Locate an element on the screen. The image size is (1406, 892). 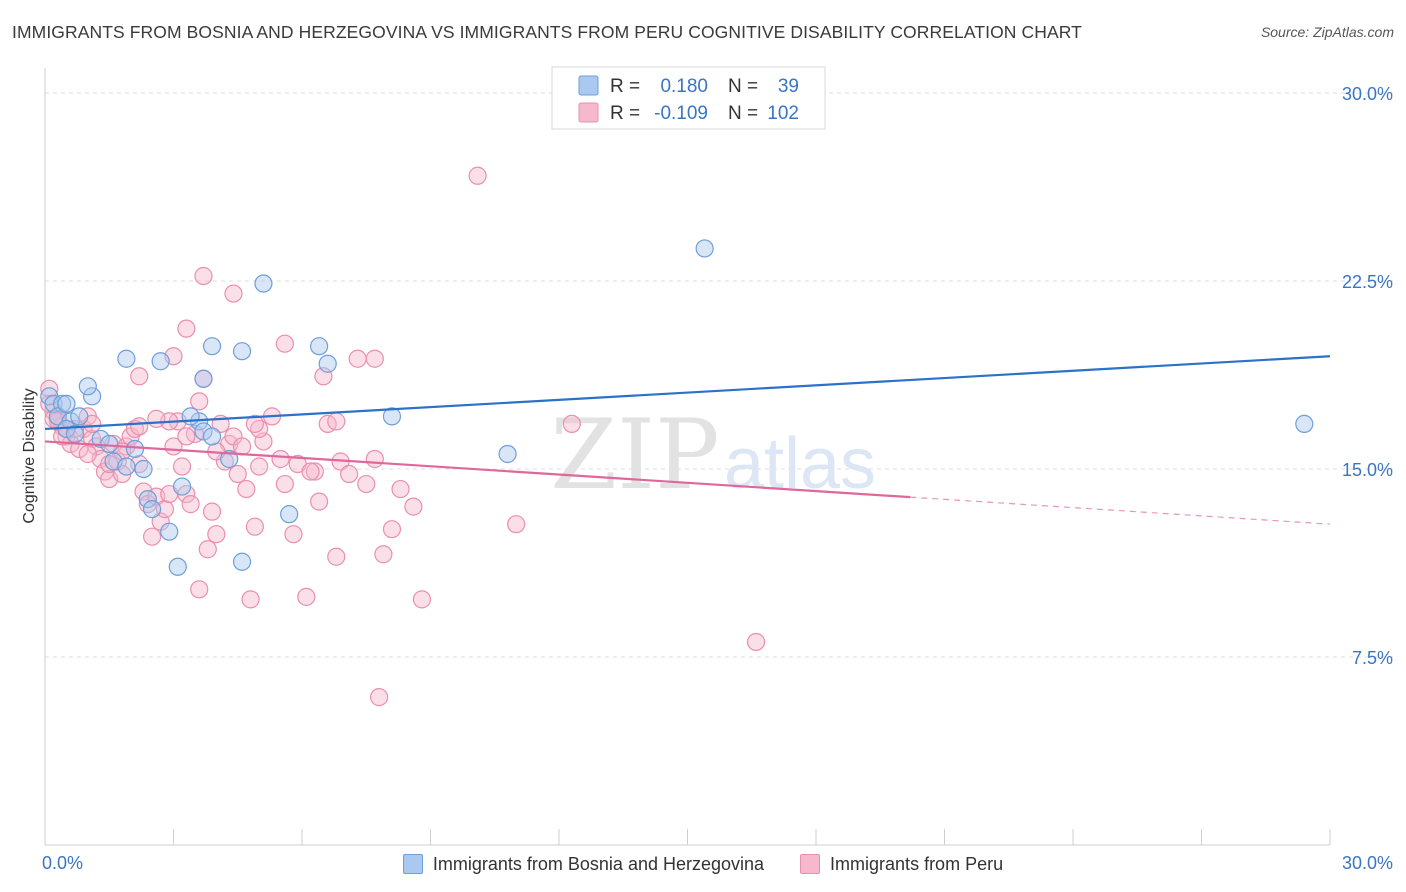
stats-n-value-peru: 102 is located at coordinates (783, 113).